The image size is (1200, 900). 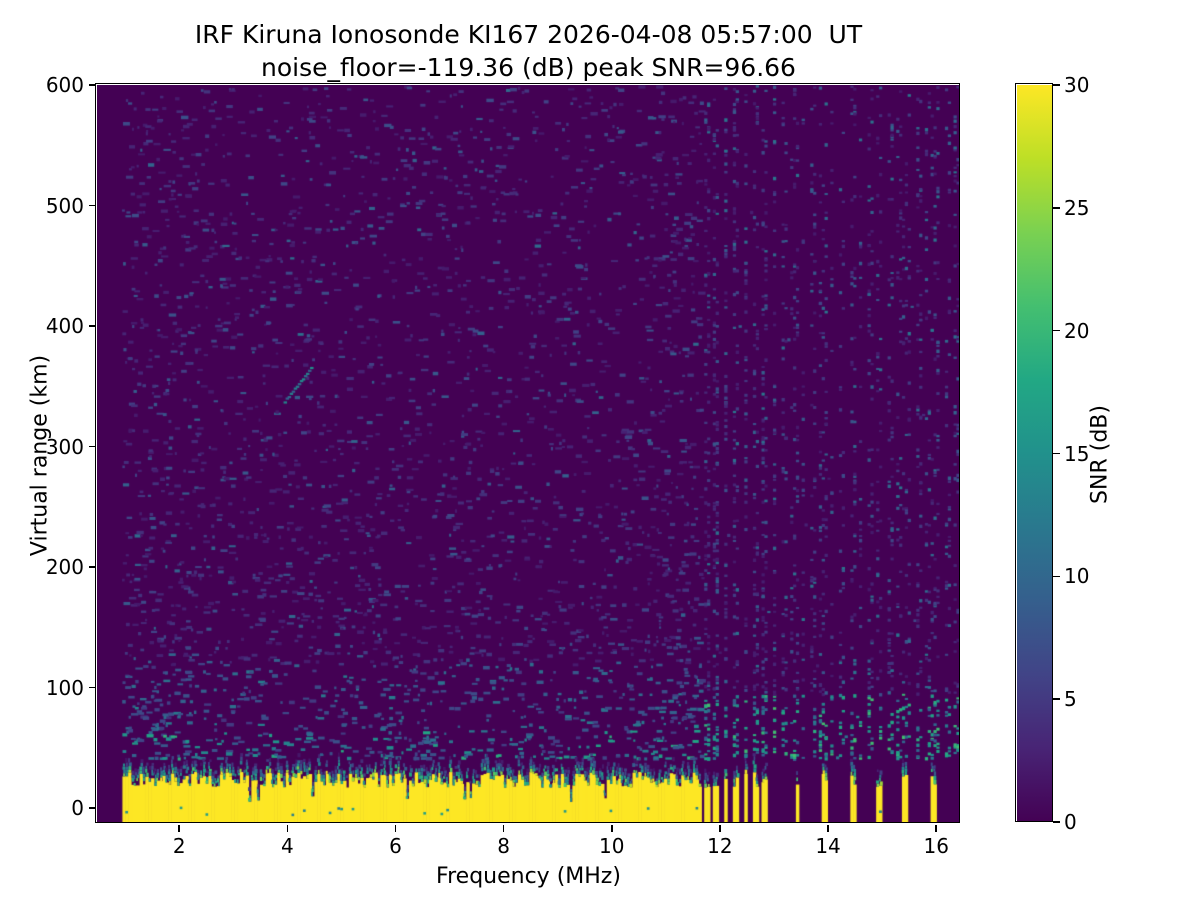 I want to click on x-tick-label: 2, so click(x=179, y=846).